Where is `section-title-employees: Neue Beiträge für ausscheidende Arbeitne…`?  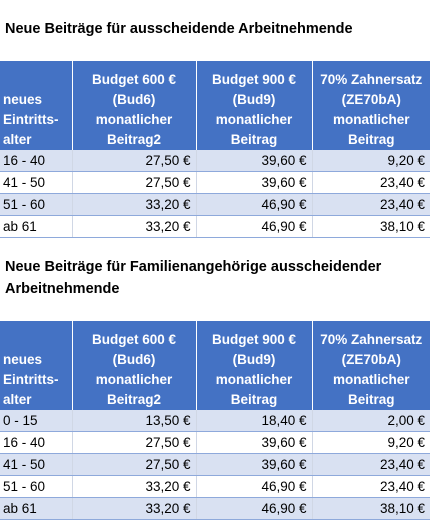
section-title-employees: Neue Beiträge für ausscheidende Arbeitne… is located at coordinates (179, 29).